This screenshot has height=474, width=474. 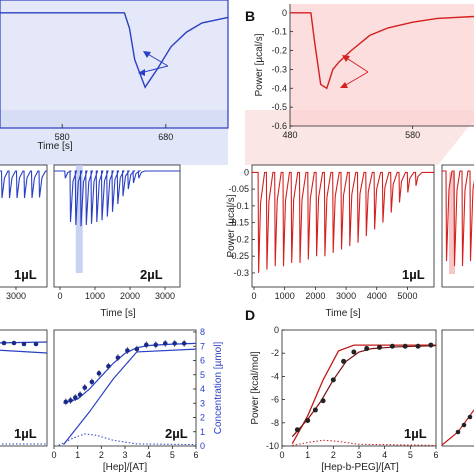 I want to click on yaxis-tick-label: -8, so click(x=275, y=423).